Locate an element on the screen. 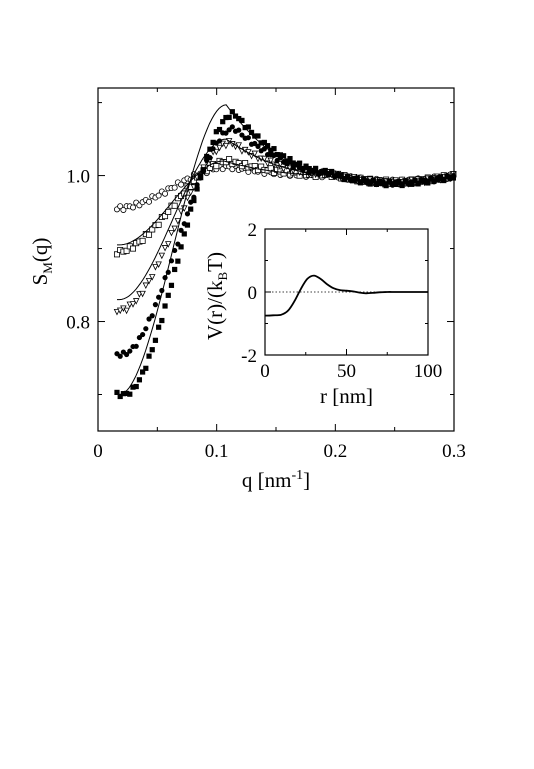 This screenshot has width=534, height=769. x-tick-label: 0.1 is located at coordinates (217, 451).